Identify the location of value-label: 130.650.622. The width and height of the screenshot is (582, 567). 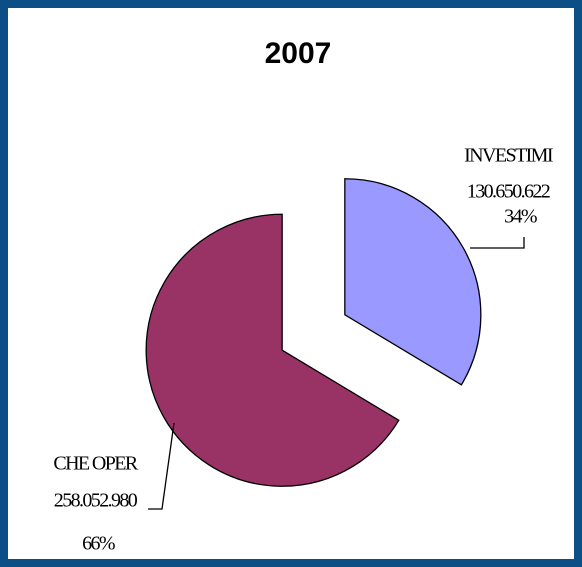
(508, 192).